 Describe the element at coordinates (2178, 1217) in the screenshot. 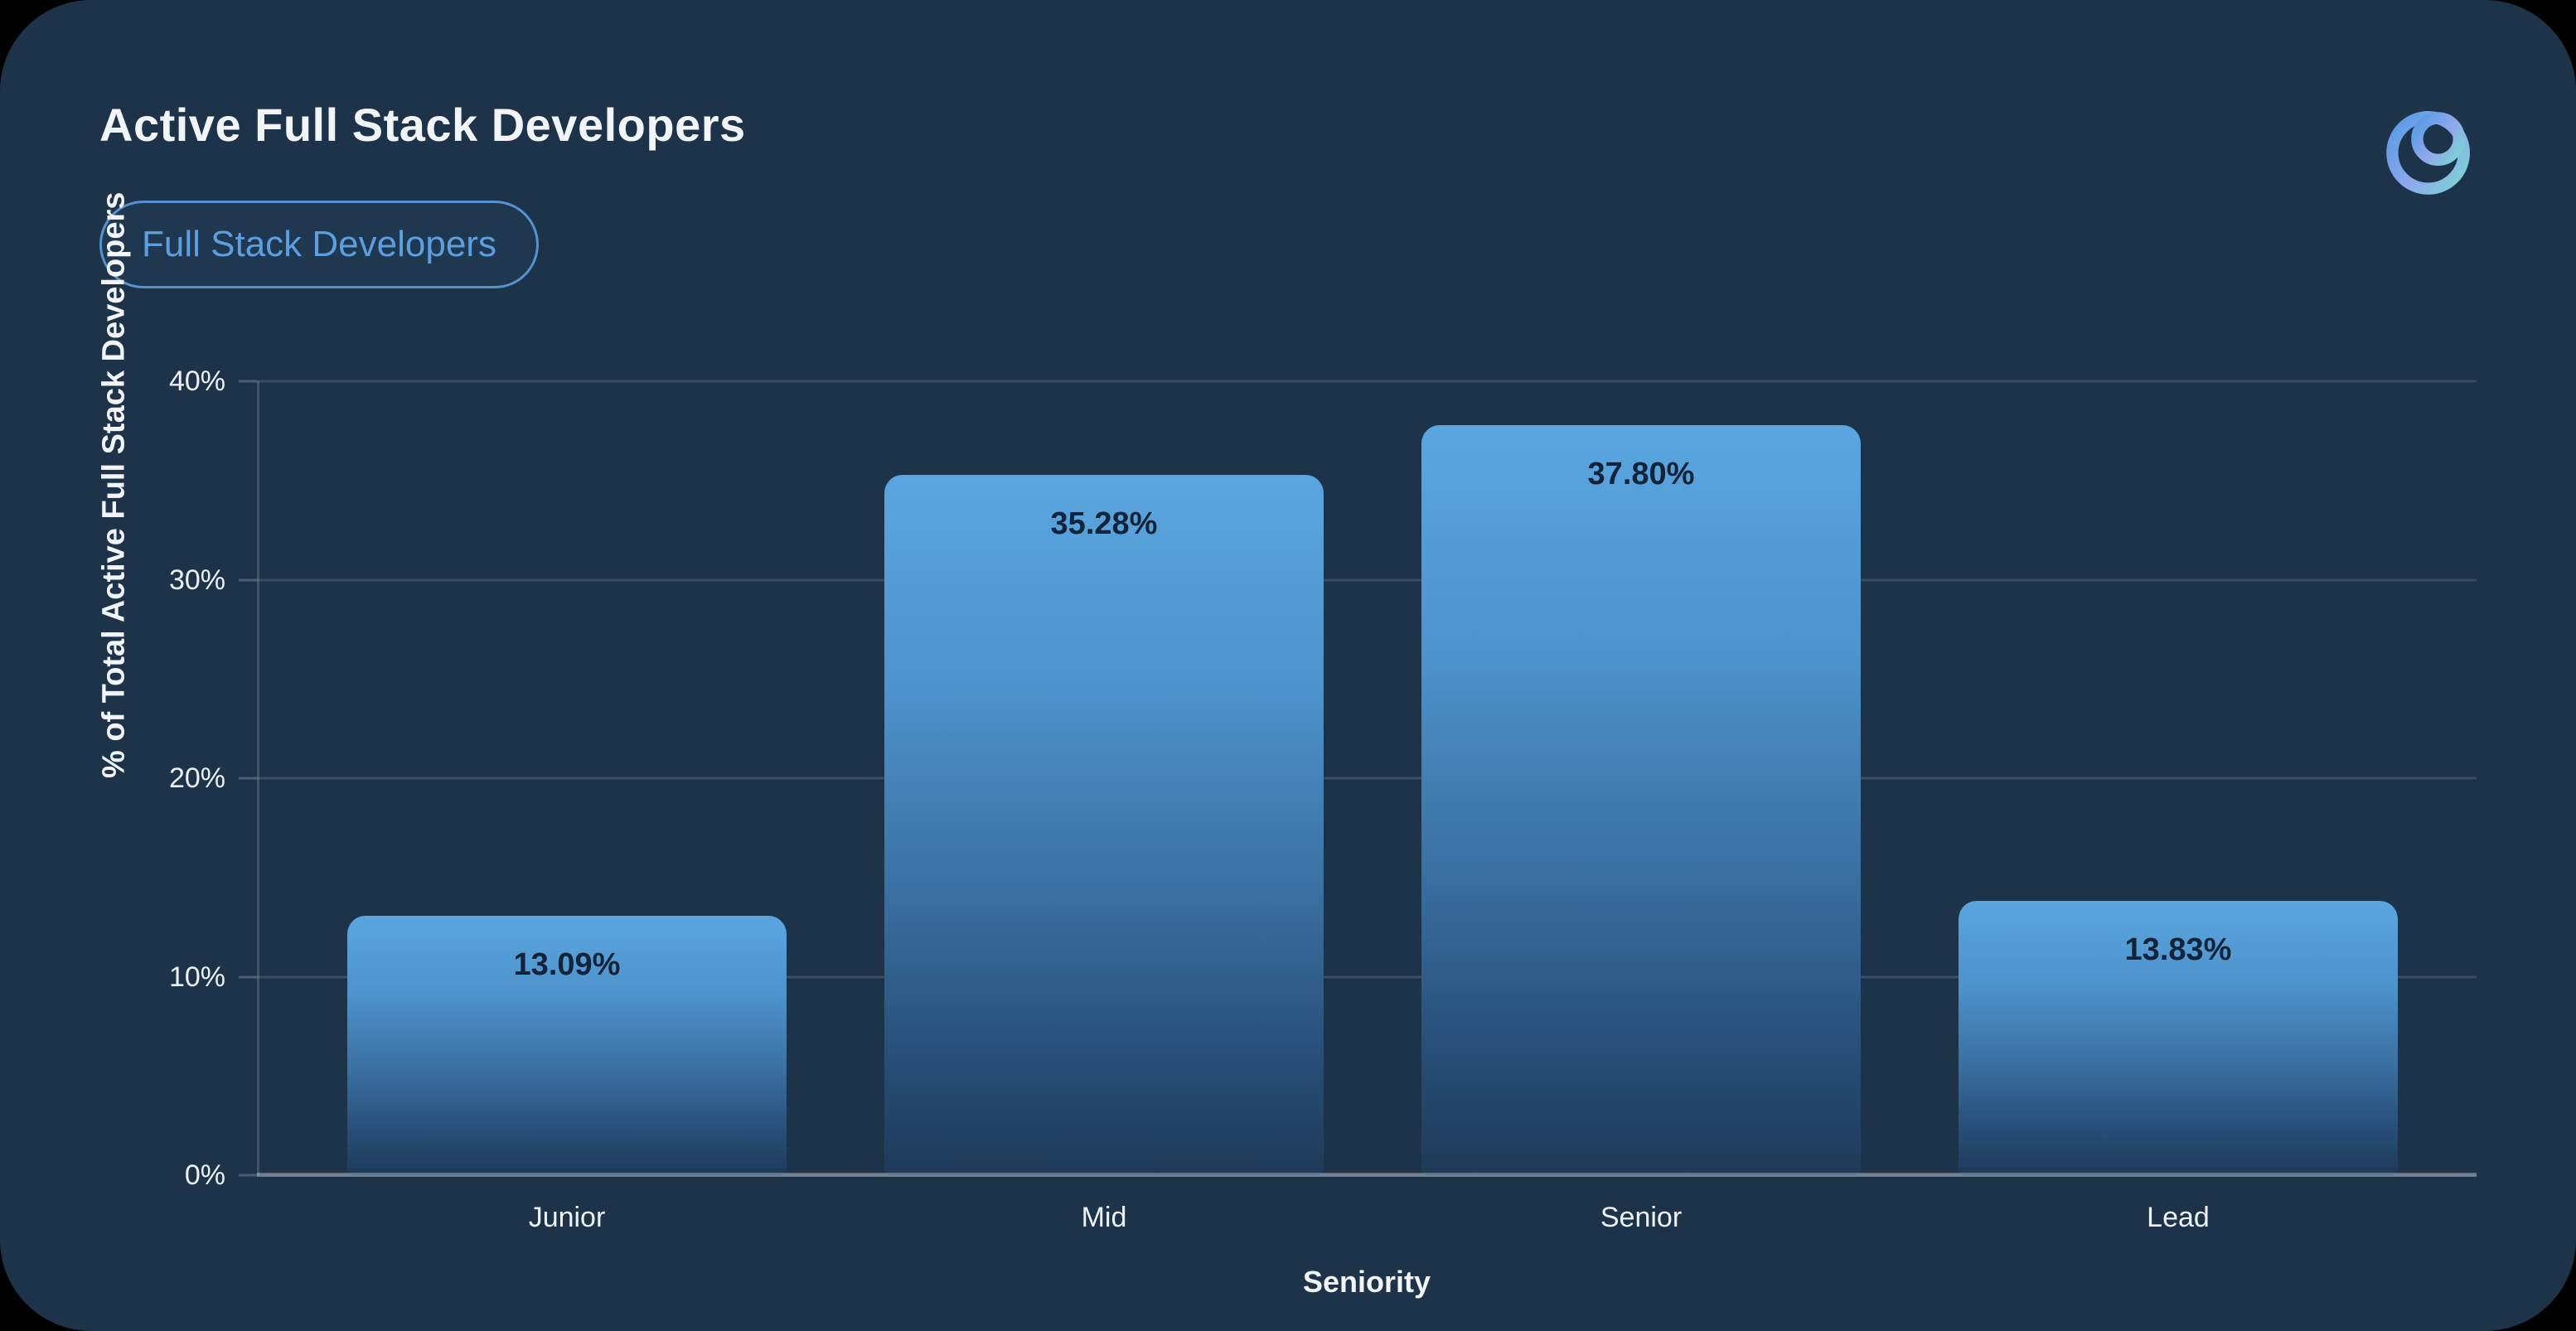

I see `x-tick-label-lead: Lead` at that location.